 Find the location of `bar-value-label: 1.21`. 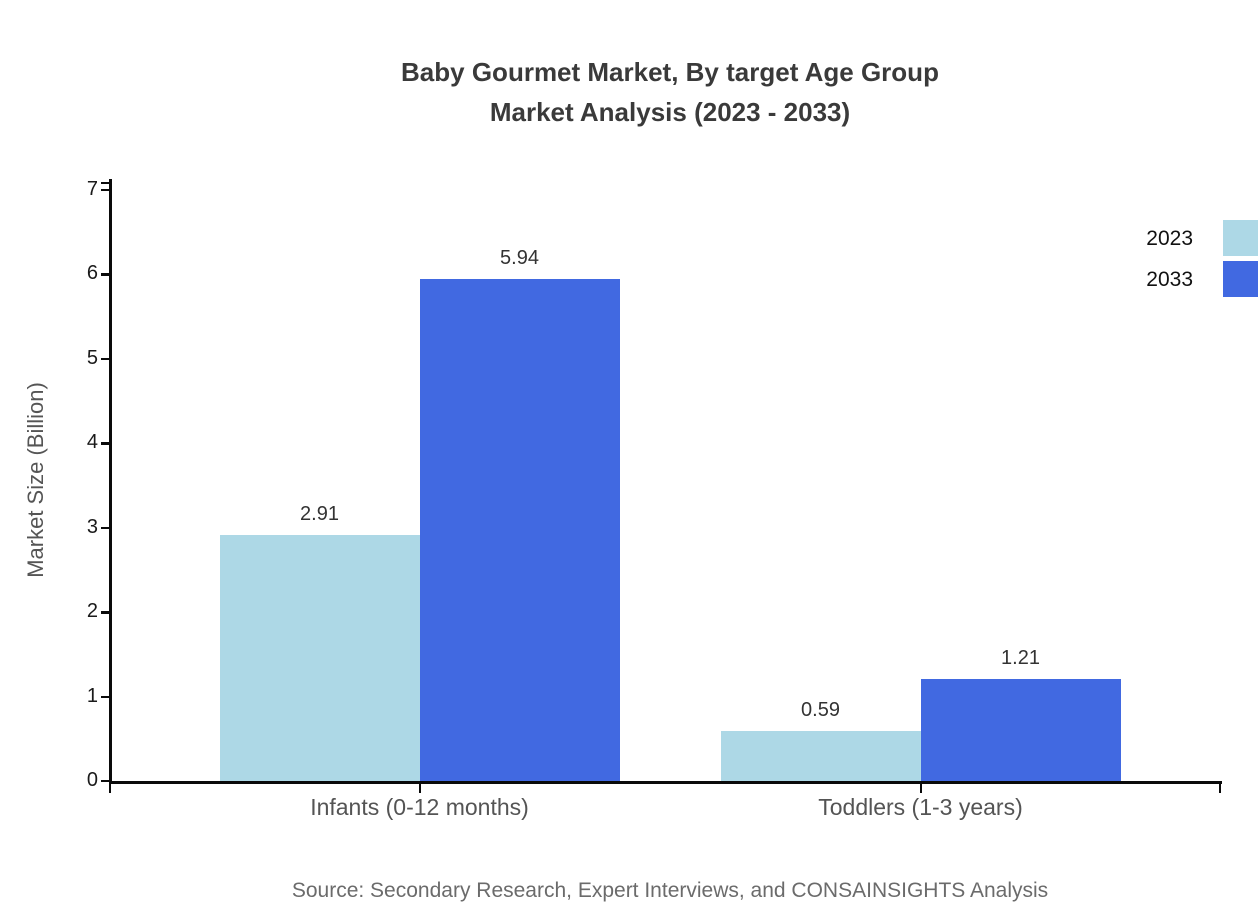

bar-value-label: 1.21 is located at coordinates (1020, 657).